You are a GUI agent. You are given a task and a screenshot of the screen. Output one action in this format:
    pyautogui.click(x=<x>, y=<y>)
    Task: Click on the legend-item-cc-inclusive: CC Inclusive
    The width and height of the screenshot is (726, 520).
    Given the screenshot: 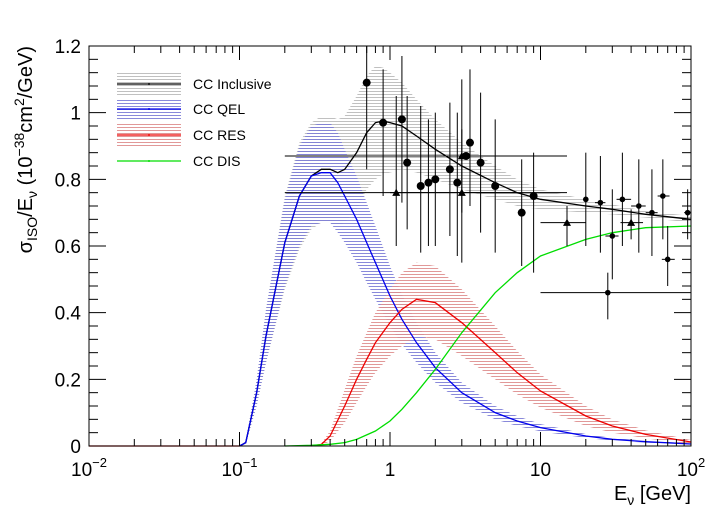 What is the action you would take?
    pyautogui.click(x=194, y=84)
    